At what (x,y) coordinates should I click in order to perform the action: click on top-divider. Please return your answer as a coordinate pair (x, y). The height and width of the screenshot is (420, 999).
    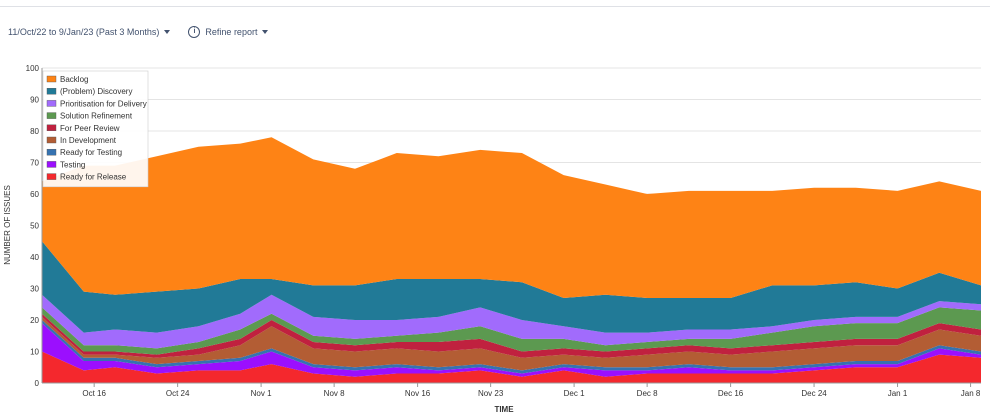
    Looking at the image, I should click on (495, 6).